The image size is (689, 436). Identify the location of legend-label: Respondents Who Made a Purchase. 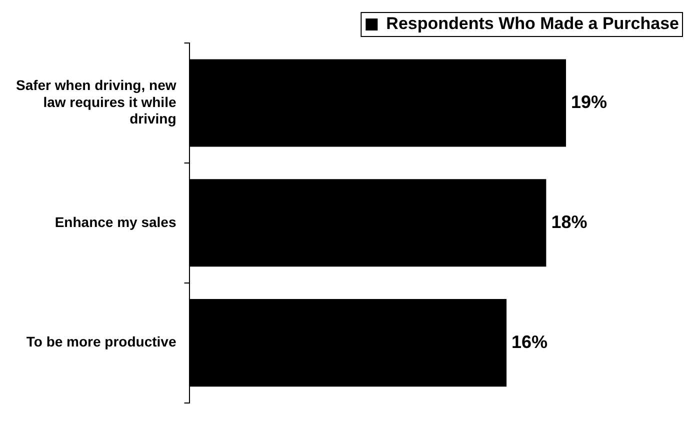
(533, 24).